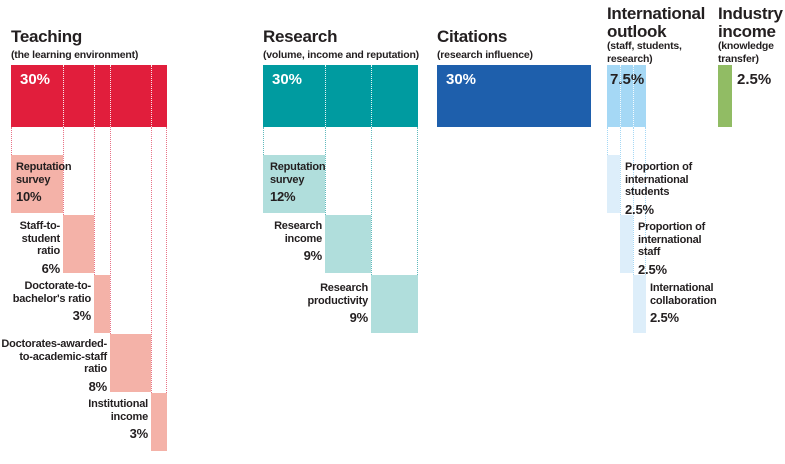 The image size is (785, 464). Describe the element at coordinates (40, 238) in the screenshot. I see `subblock-label: Staff-to- student ratio` at that location.